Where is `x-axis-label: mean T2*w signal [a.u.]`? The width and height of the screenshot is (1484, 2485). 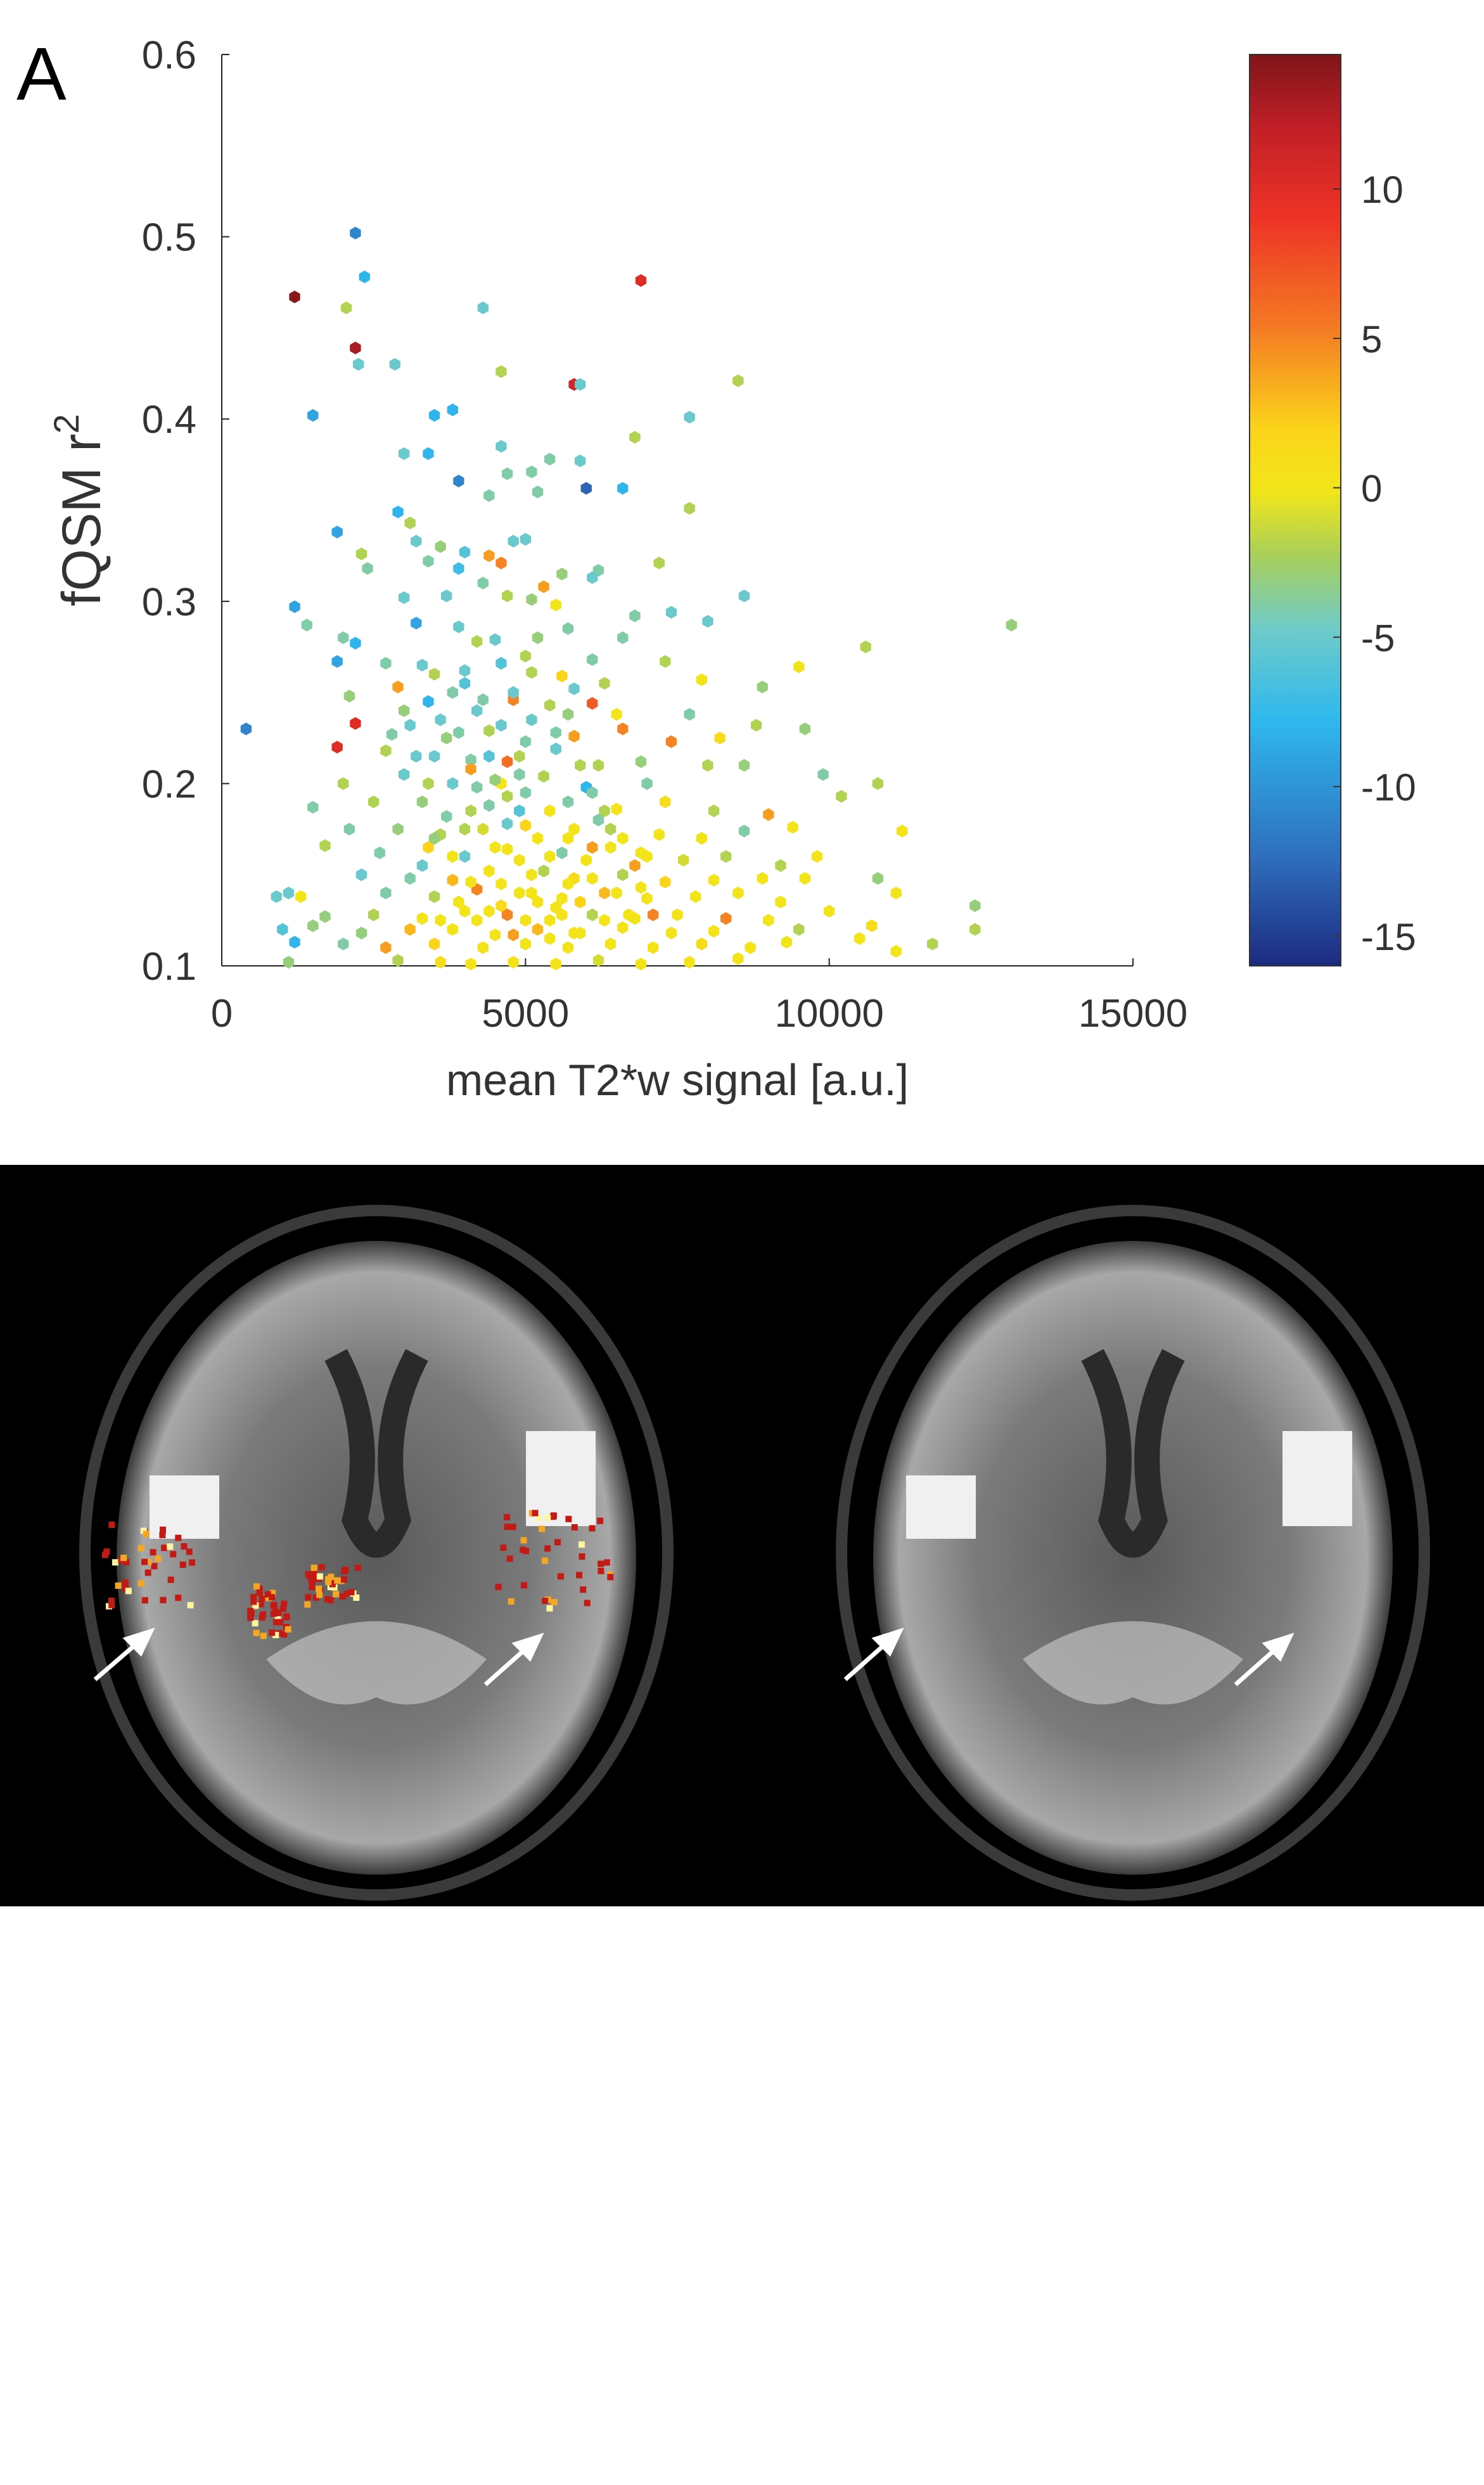
x-axis-label: mean T2*w signal [a.u.] is located at coordinates (677, 1080).